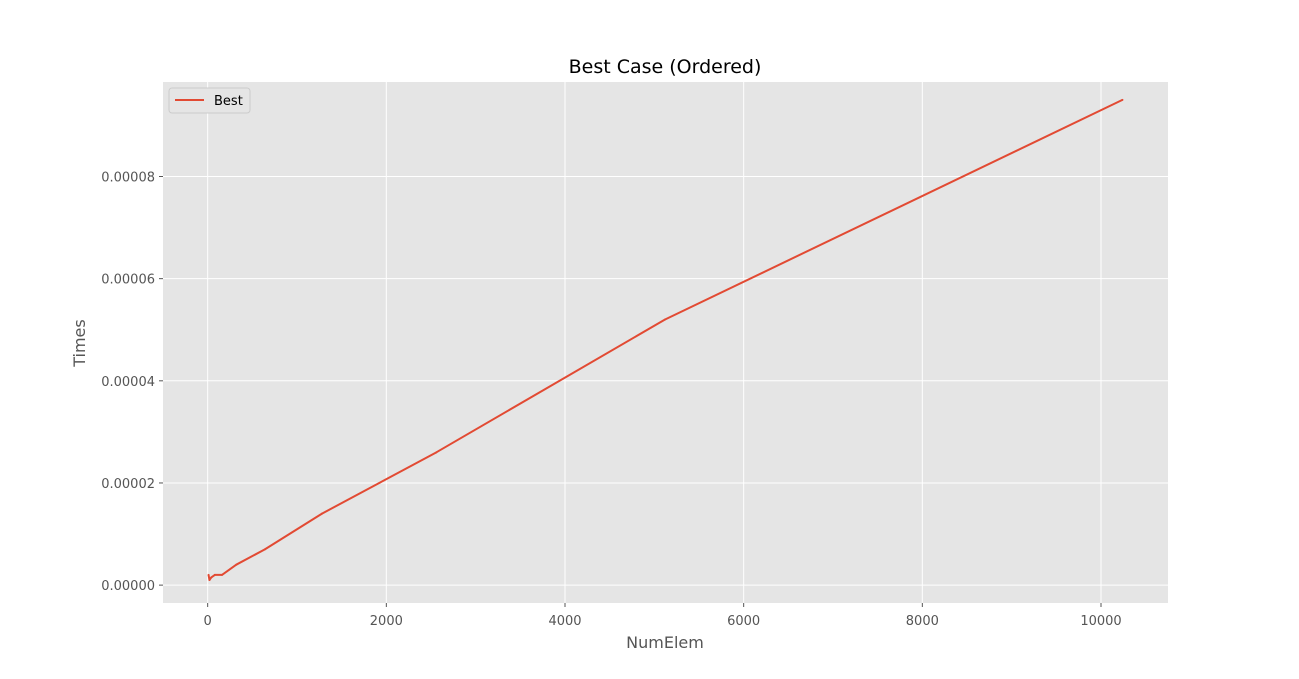 This screenshot has height=679, width=1299. What do you see at coordinates (128, 382) in the screenshot?
I see `y-tick-label: 0.00004` at bounding box center [128, 382].